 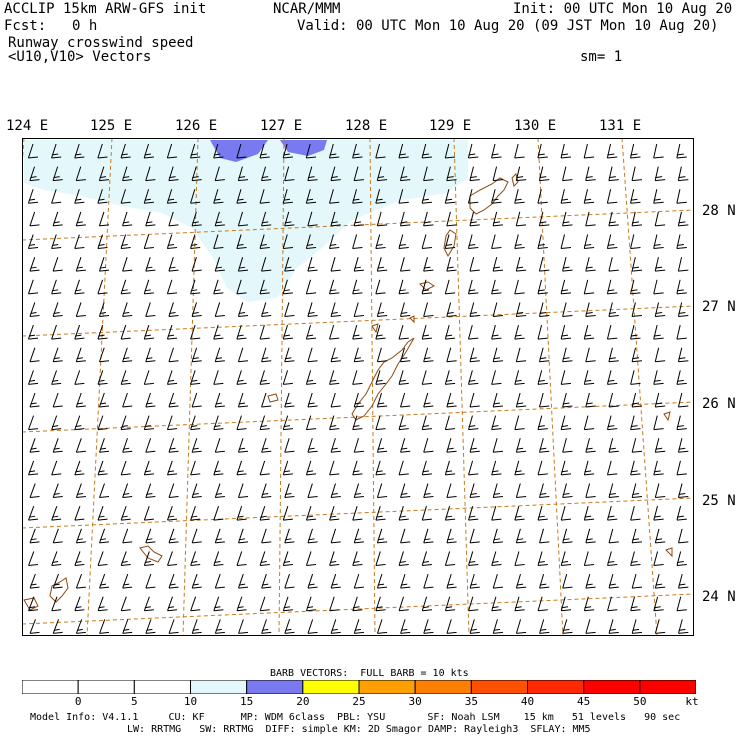 What do you see at coordinates (273, 398) in the screenshot?
I see `island-kume` at bounding box center [273, 398].